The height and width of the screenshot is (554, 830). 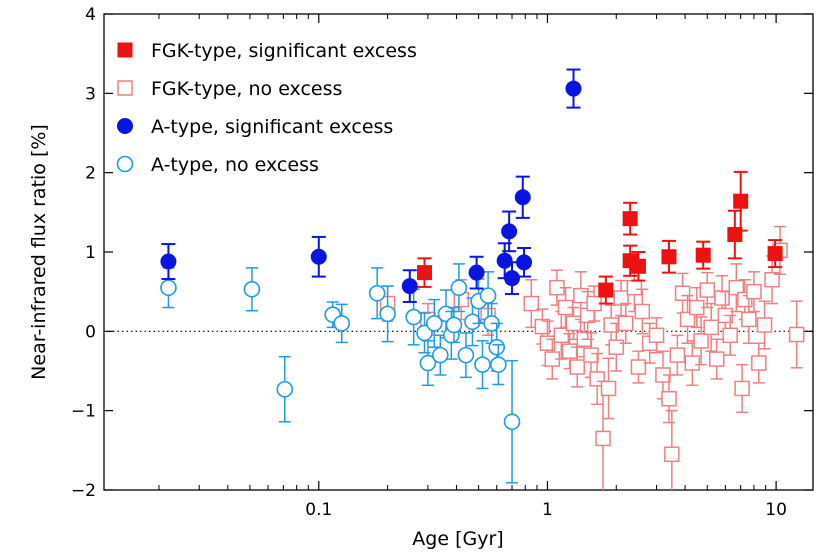 What do you see at coordinates (83, 491) in the screenshot?
I see `y-tick-label: −2` at bounding box center [83, 491].